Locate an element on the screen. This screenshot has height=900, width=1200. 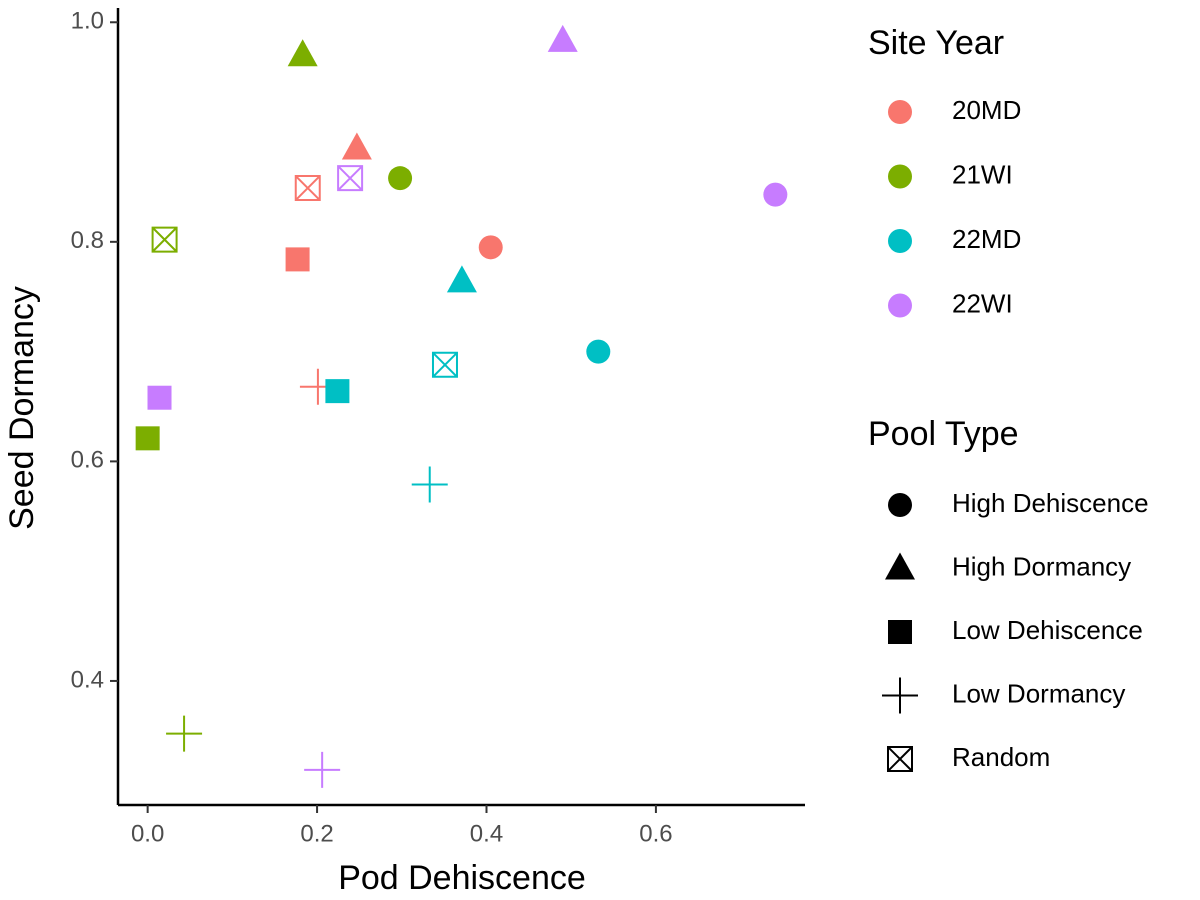
x-tick-label: 0.6 is located at coordinates (655, 833).